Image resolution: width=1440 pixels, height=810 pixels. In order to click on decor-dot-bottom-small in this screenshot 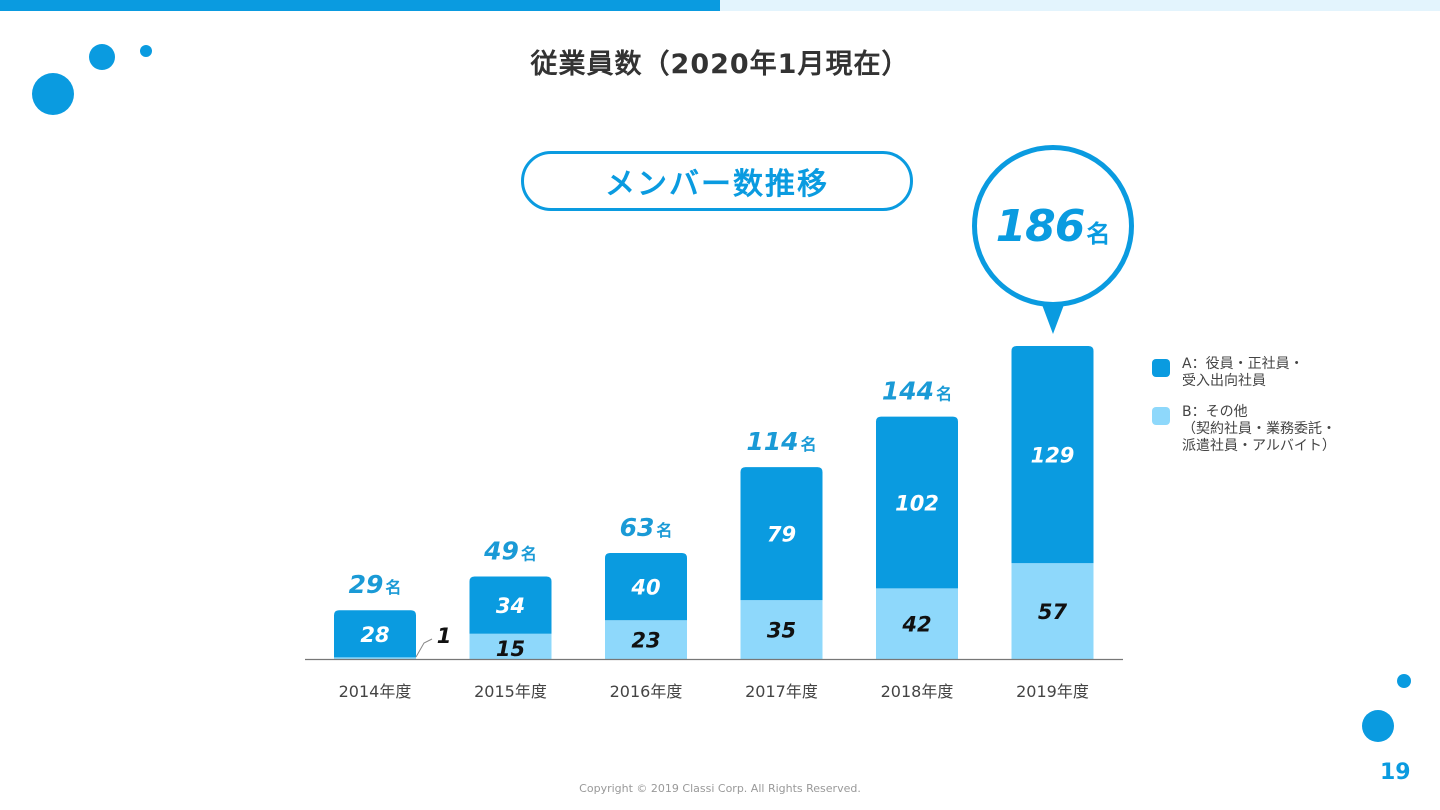, I will do `click(1404, 681)`.